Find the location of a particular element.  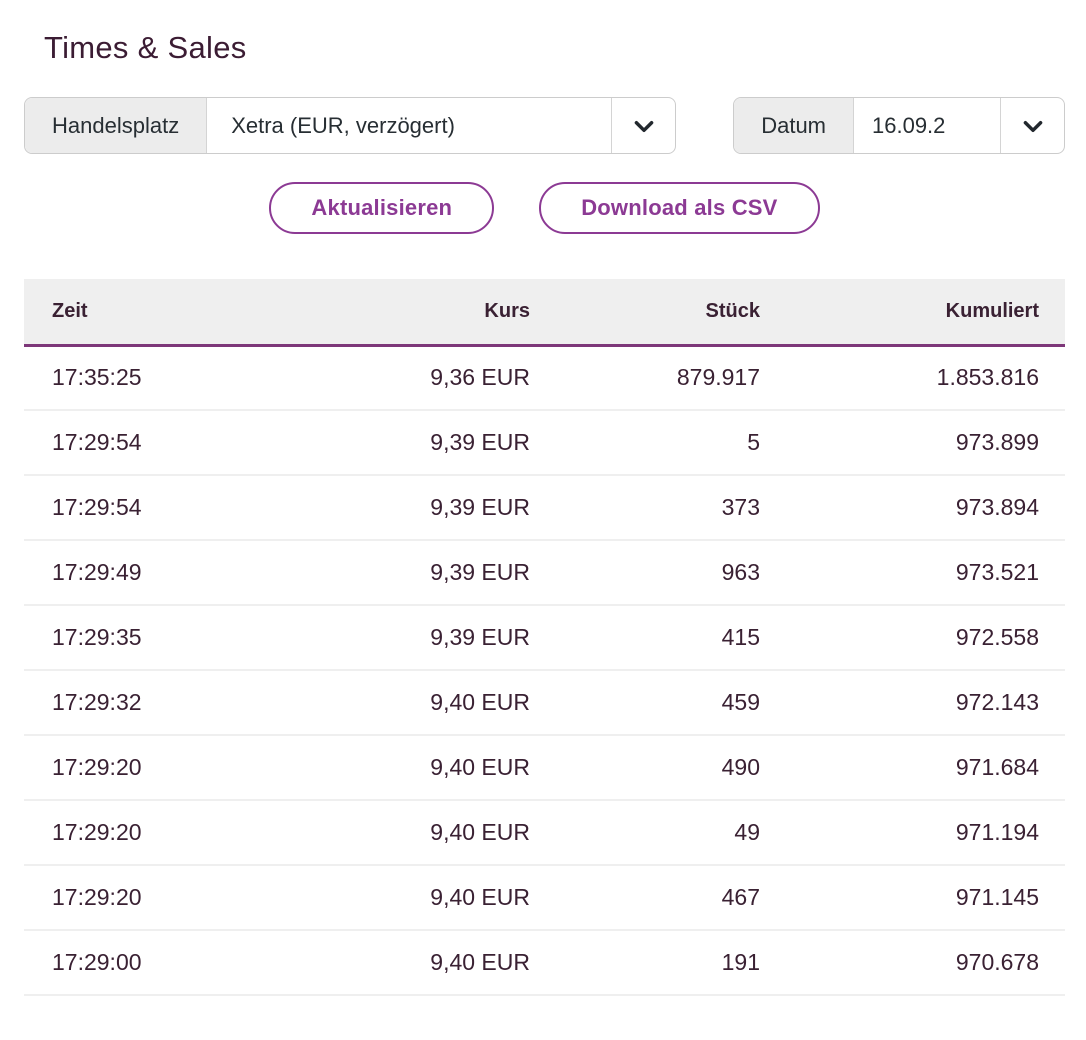

cell-kumuliert: 971.194 is located at coordinates (912, 833).